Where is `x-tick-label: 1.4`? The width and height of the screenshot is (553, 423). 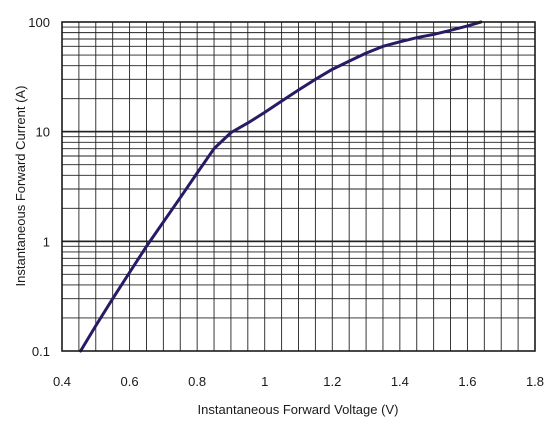 x-tick-label: 1.4 is located at coordinates (400, 381).